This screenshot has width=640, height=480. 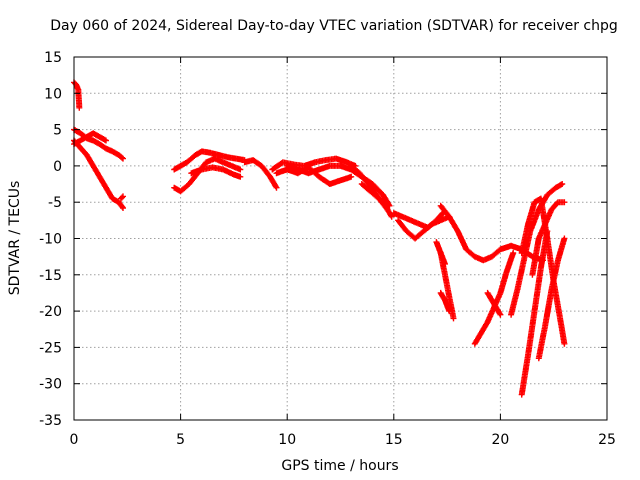 I want to click on x-tick-label: 25, so click(x=607, y=440).